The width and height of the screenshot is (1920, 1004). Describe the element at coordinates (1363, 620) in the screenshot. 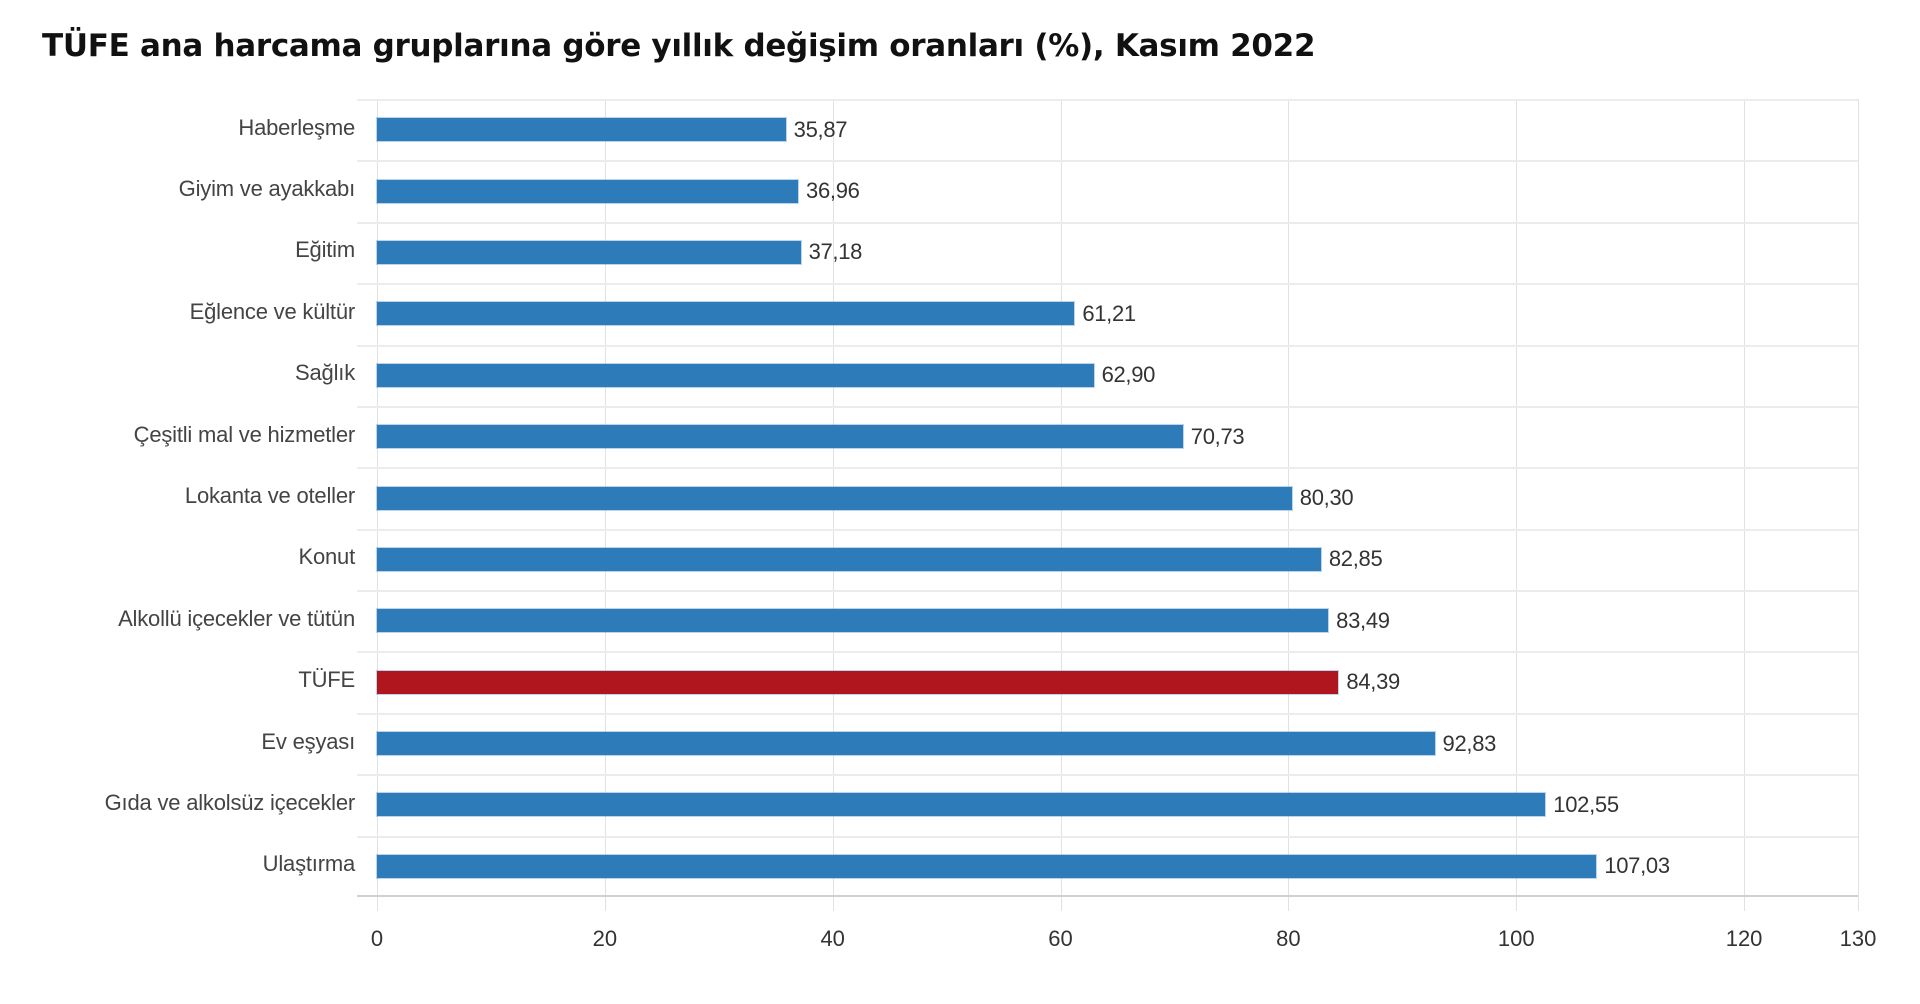

I see `bar-value-label: 83,49` at that location.